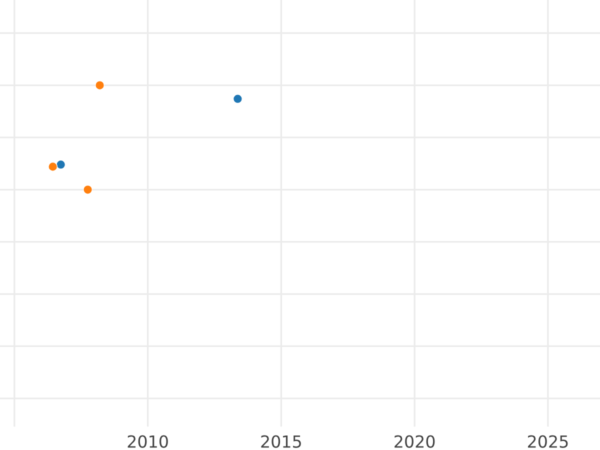 The image size is (600, 450). I want to click on x-tick-label: 2020, so click(414, 441).